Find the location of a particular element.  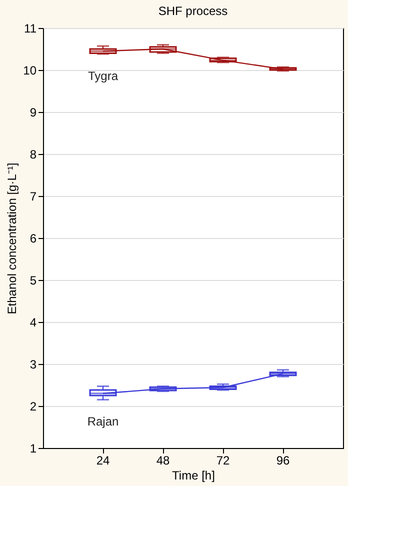

chart-title: SHF process is located at coordinates (193, 11).